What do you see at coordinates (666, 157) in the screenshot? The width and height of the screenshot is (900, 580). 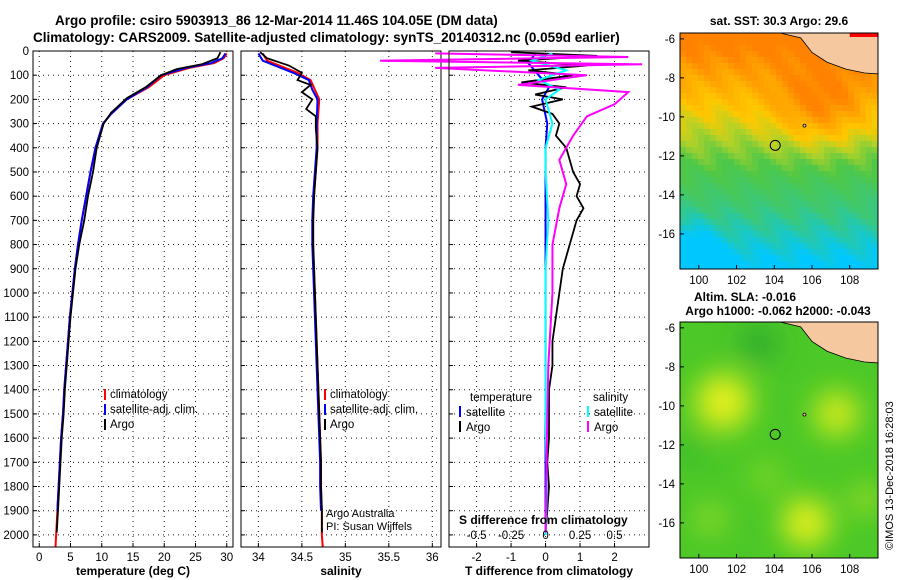 I see `map-y-tick-label: -12` at bounding box center [666, 157].